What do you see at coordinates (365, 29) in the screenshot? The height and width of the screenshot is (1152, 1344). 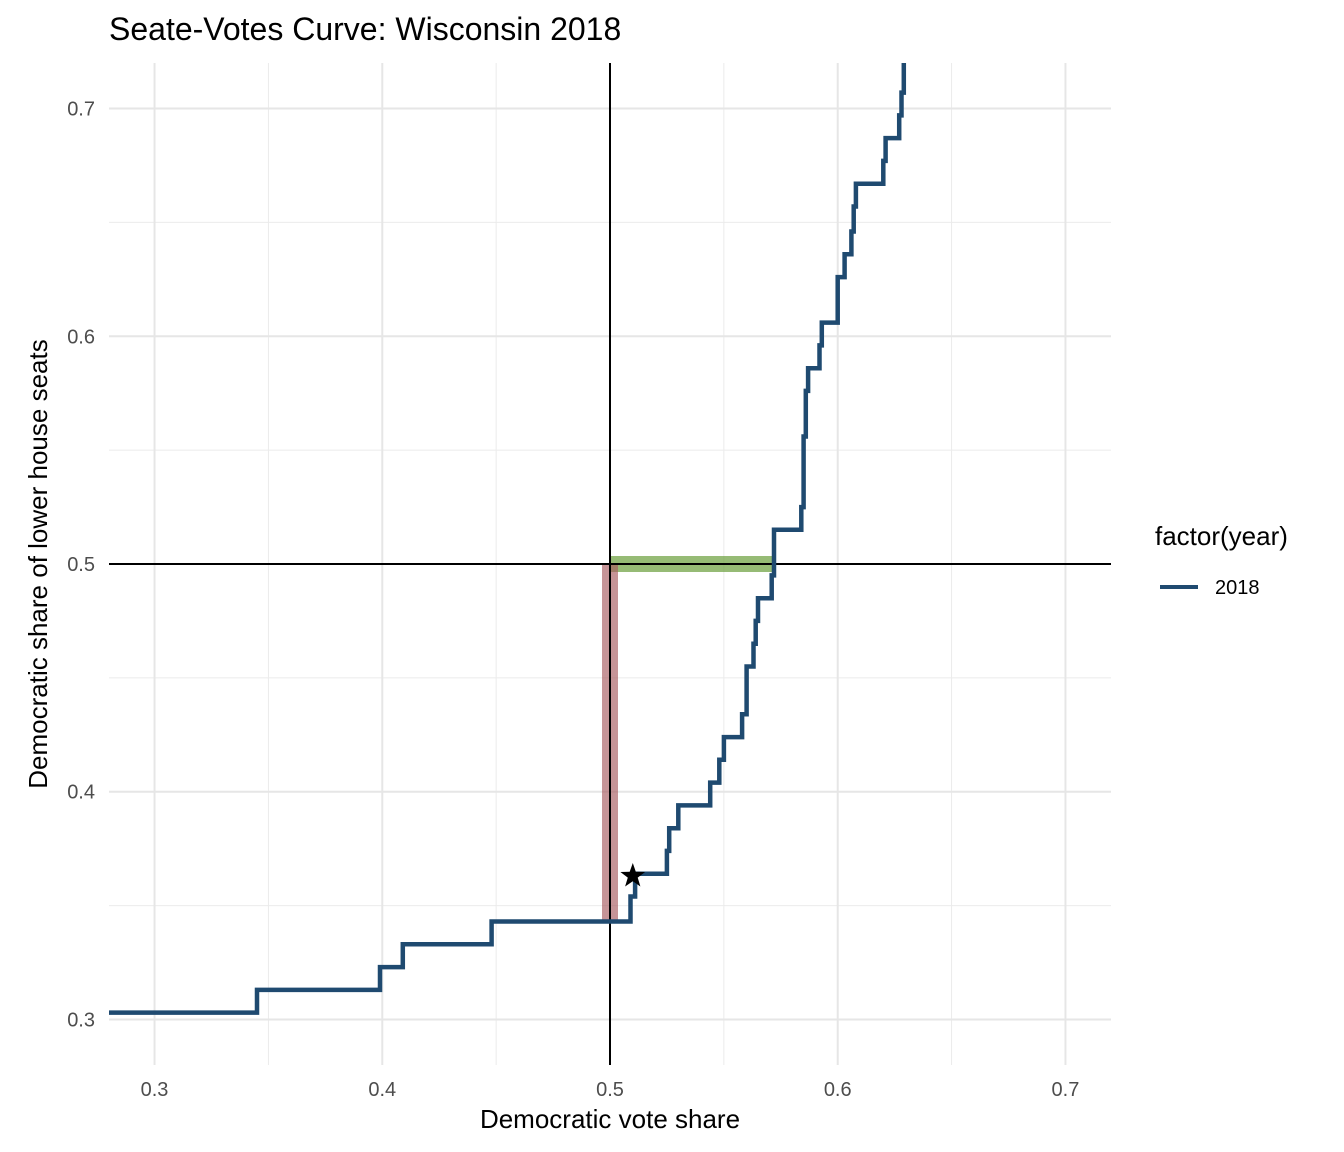 I see `chart-title: Seate-Votes Curve: Wisconsin 2018` at bounding box center [365, 29].